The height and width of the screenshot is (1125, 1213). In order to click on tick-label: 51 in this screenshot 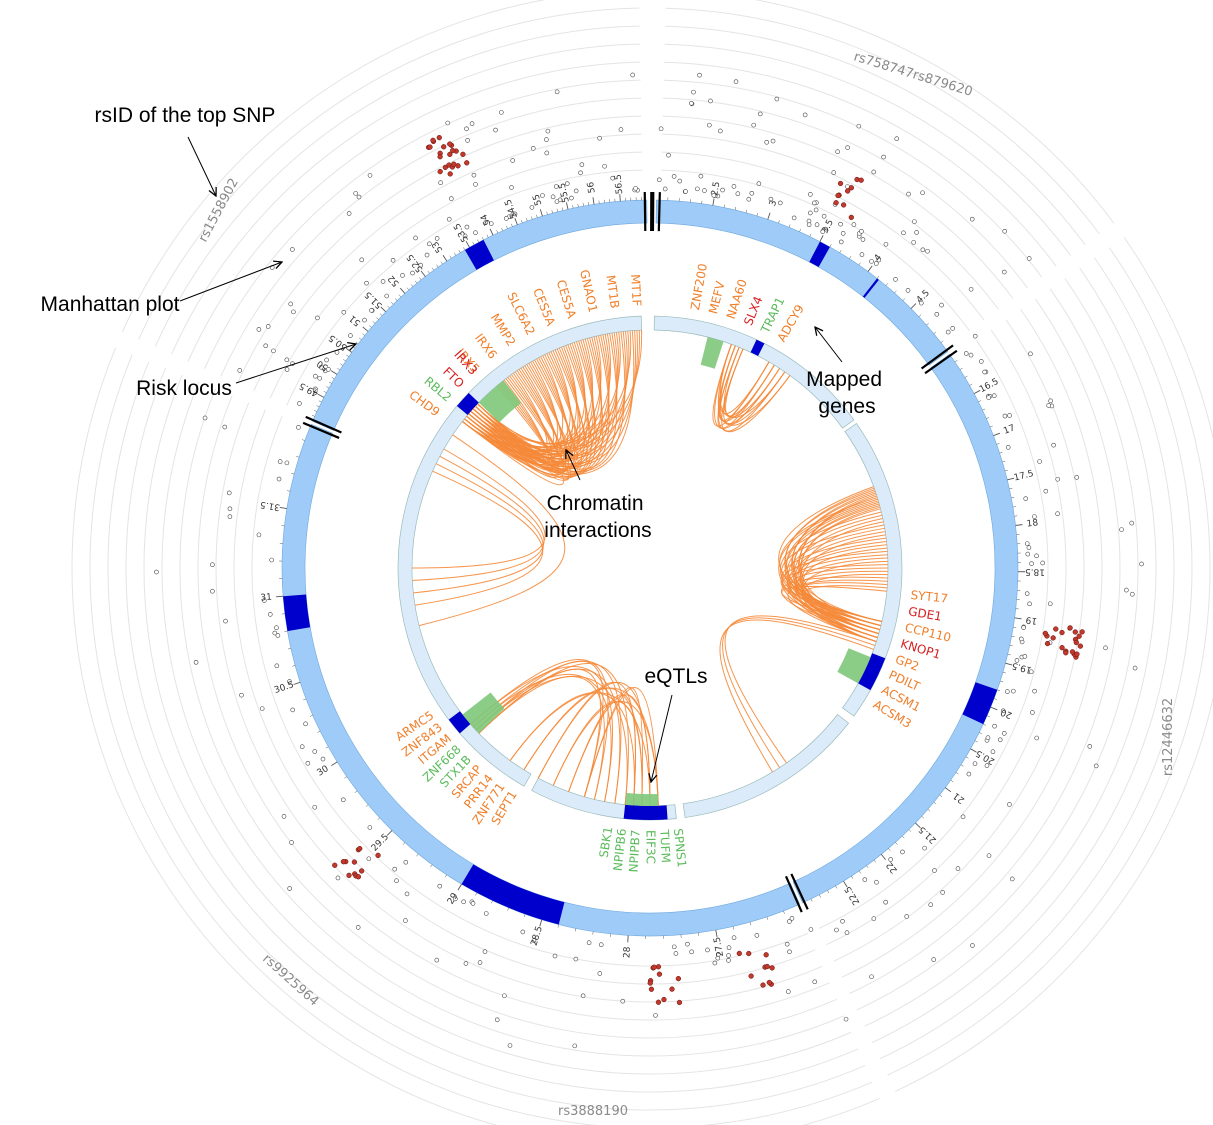, I will do `click(355, 320)`.